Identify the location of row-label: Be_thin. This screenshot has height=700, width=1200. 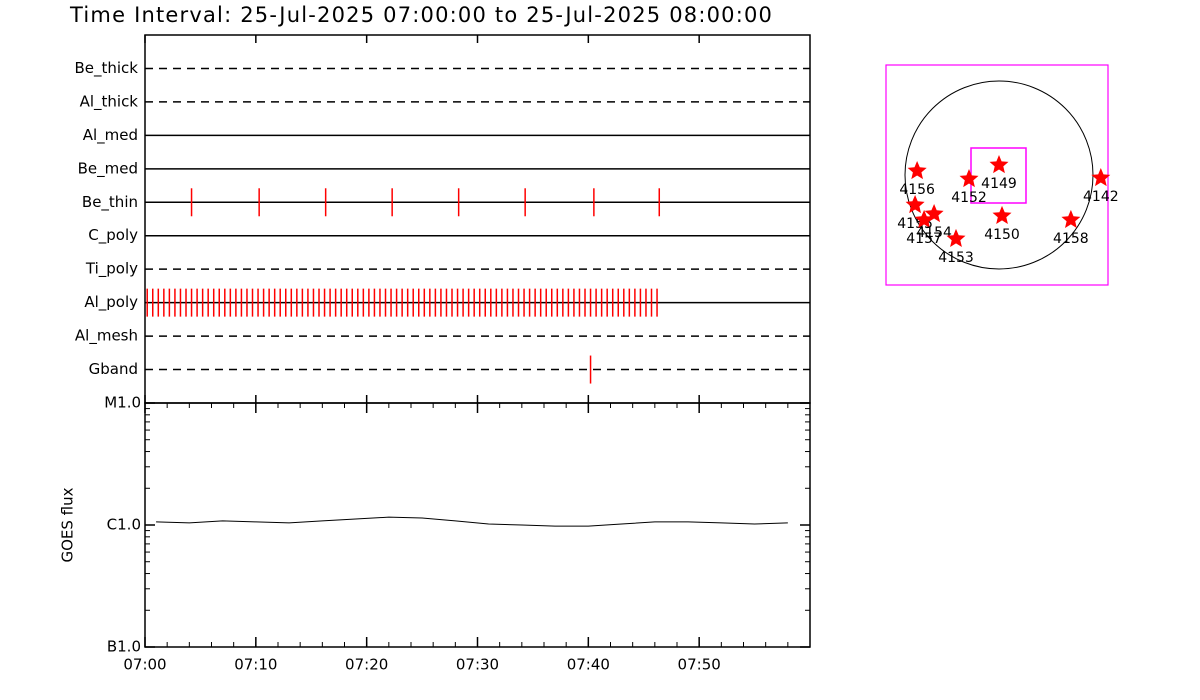
(110, 202).